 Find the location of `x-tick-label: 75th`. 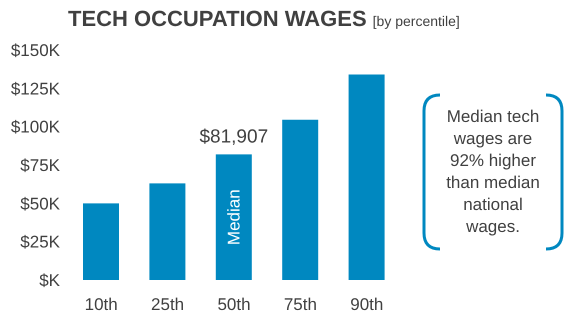

x-tick-label: 75th is located at coordinates (300, 304).